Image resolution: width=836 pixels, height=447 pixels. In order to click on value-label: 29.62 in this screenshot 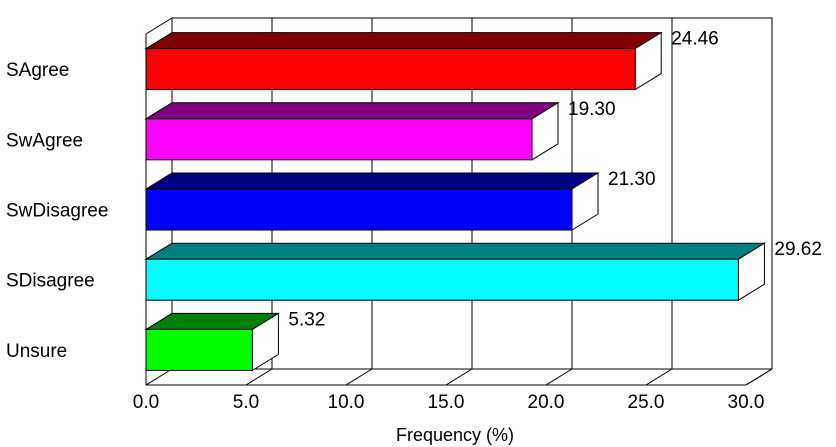, I will do `click(798, 249)`.